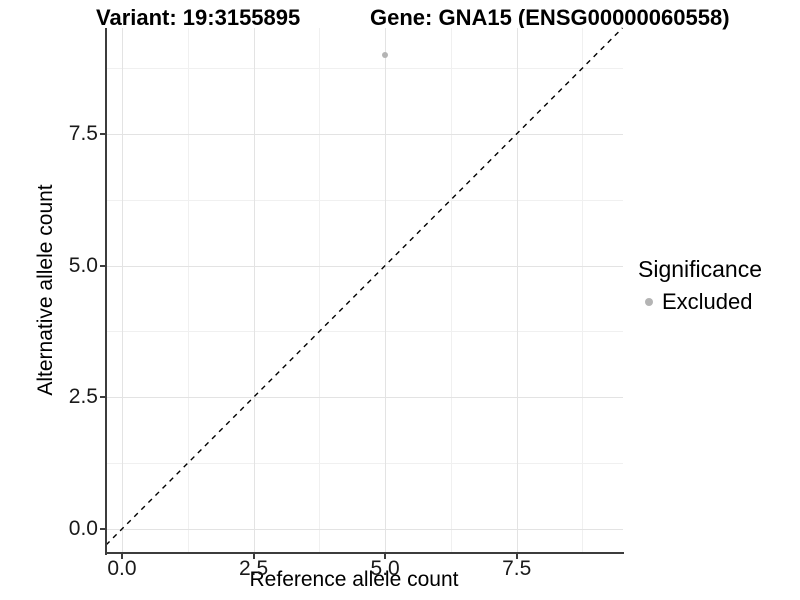  I want to click on x-tick-label: 0.0, so click(122, 568).